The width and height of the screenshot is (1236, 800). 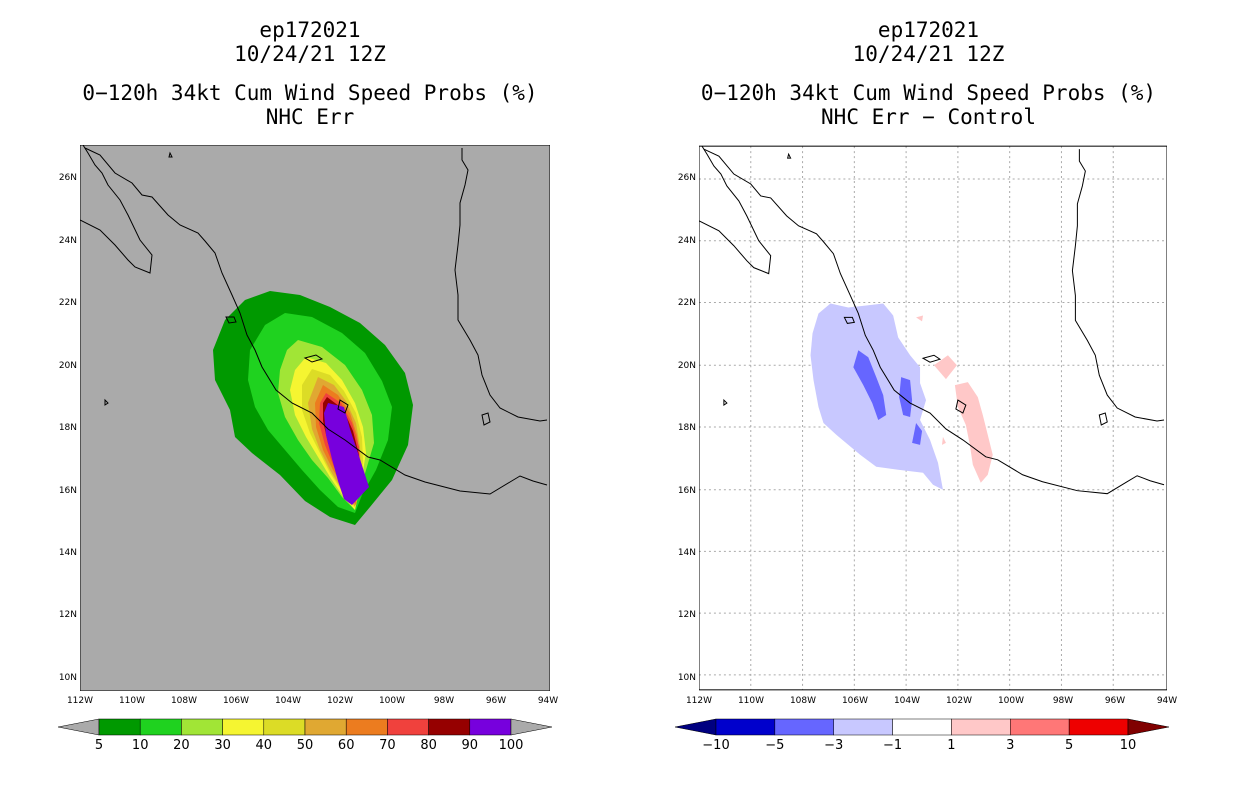 I want to click on right-colorbar-label: 10, so click(x=1128, y=745).